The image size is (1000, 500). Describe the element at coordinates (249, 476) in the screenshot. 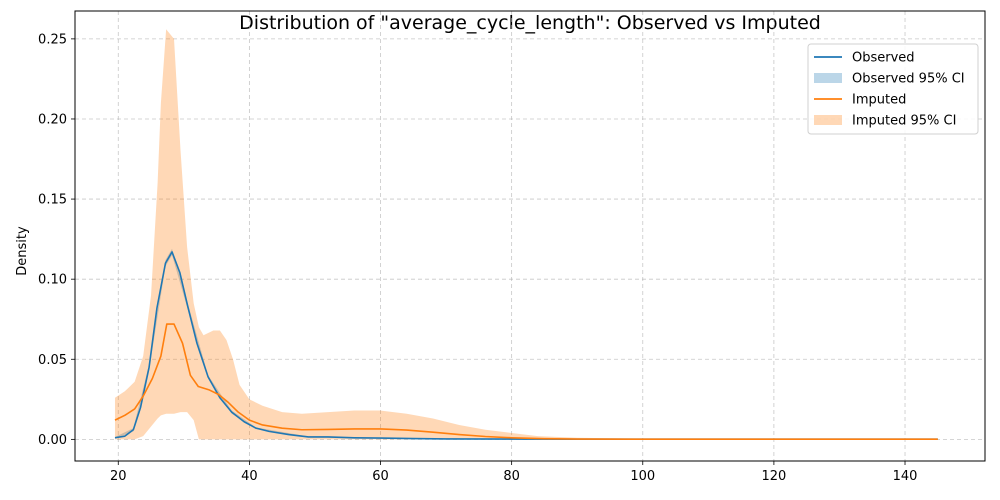

I see `x-tick-label: 40` at that location.